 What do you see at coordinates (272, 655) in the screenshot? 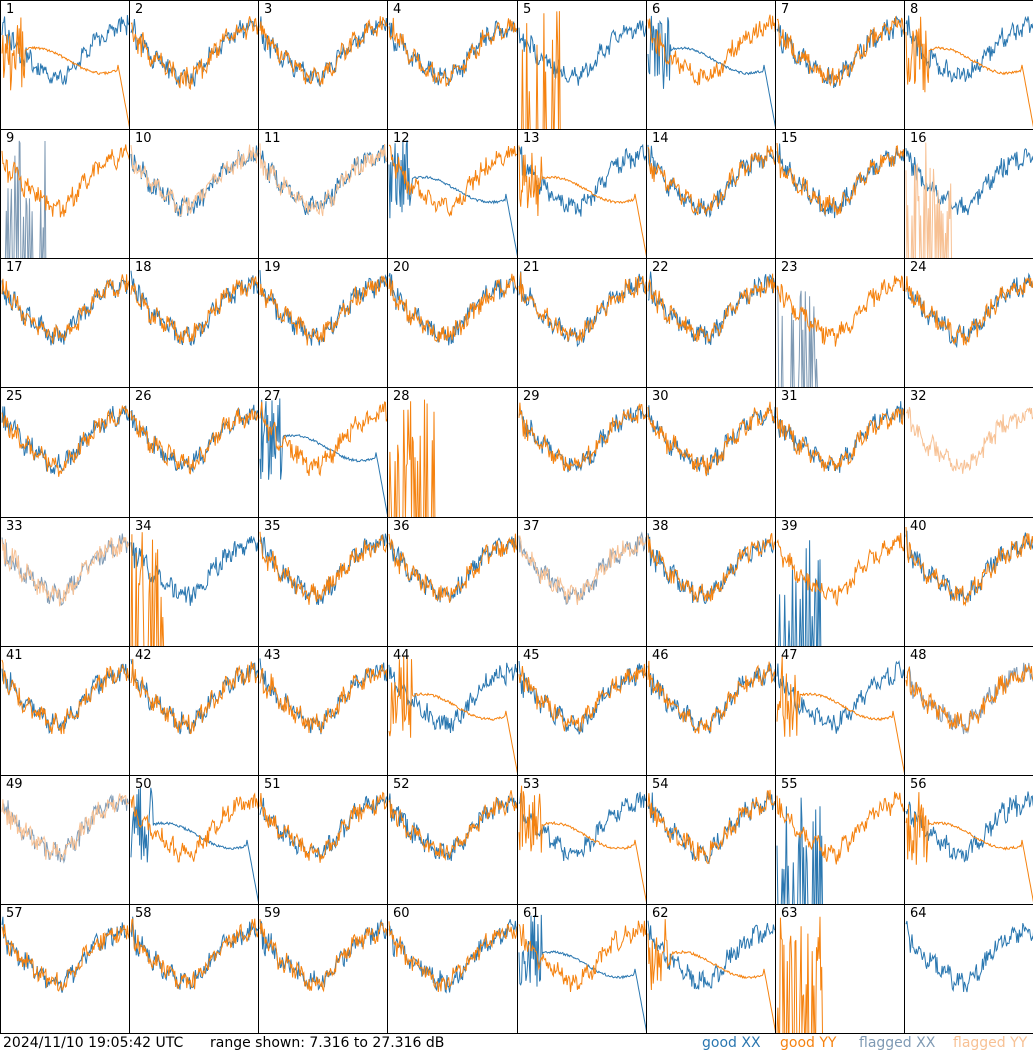
I see `panel-number-label: 43` at bounding box center [272, 655].